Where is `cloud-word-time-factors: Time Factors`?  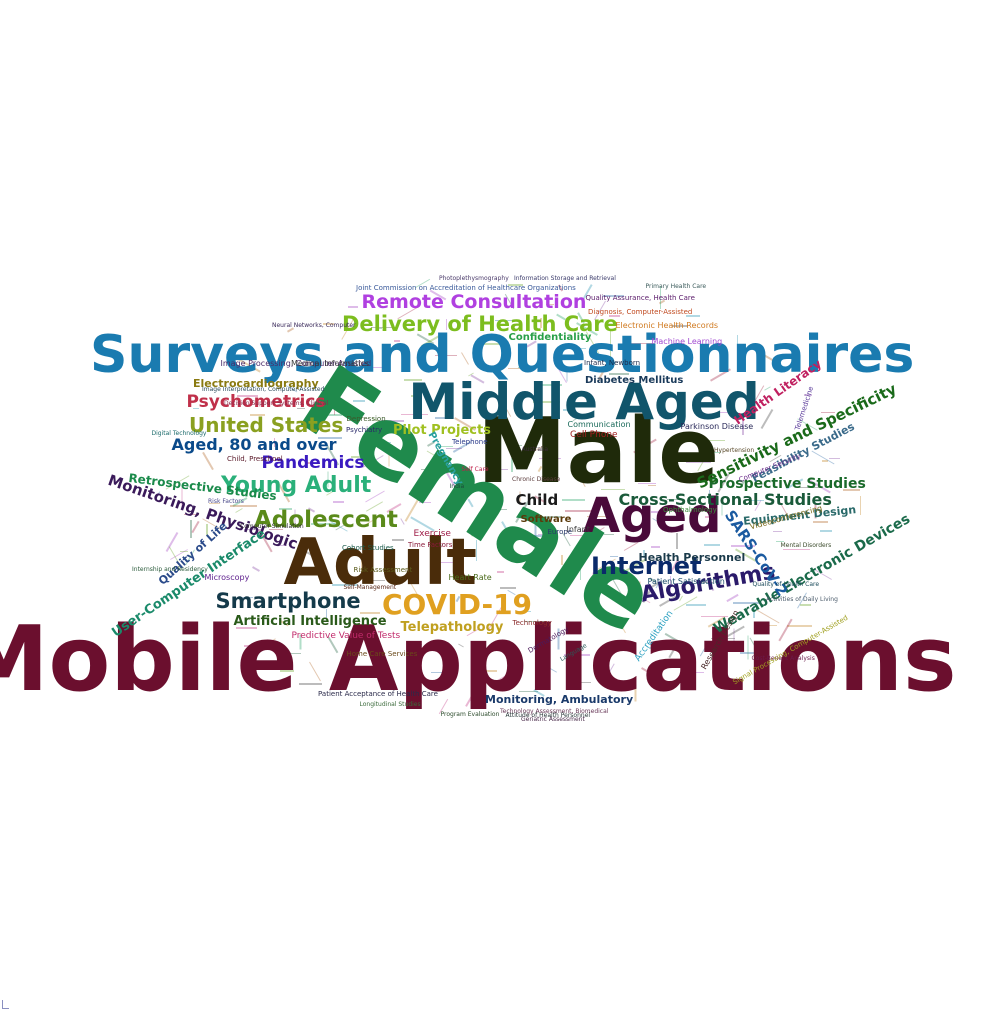
cloud-word-time-factors: Time Factors is located at coordinates (430, 544).